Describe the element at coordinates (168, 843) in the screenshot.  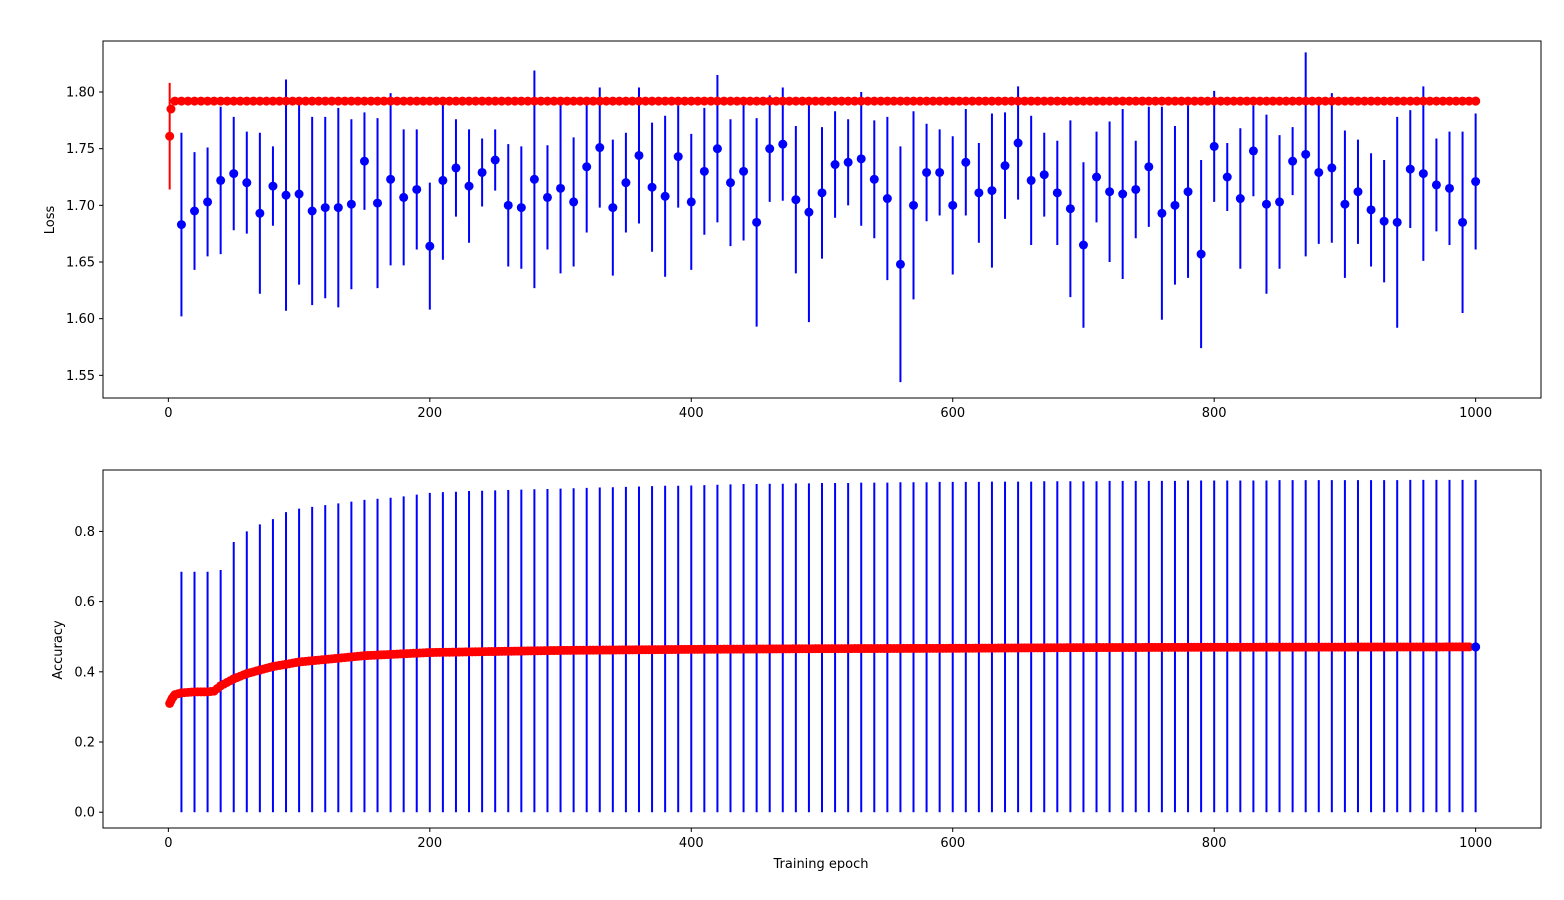
I see `accuracy-x-tick-label: 0` at that location.